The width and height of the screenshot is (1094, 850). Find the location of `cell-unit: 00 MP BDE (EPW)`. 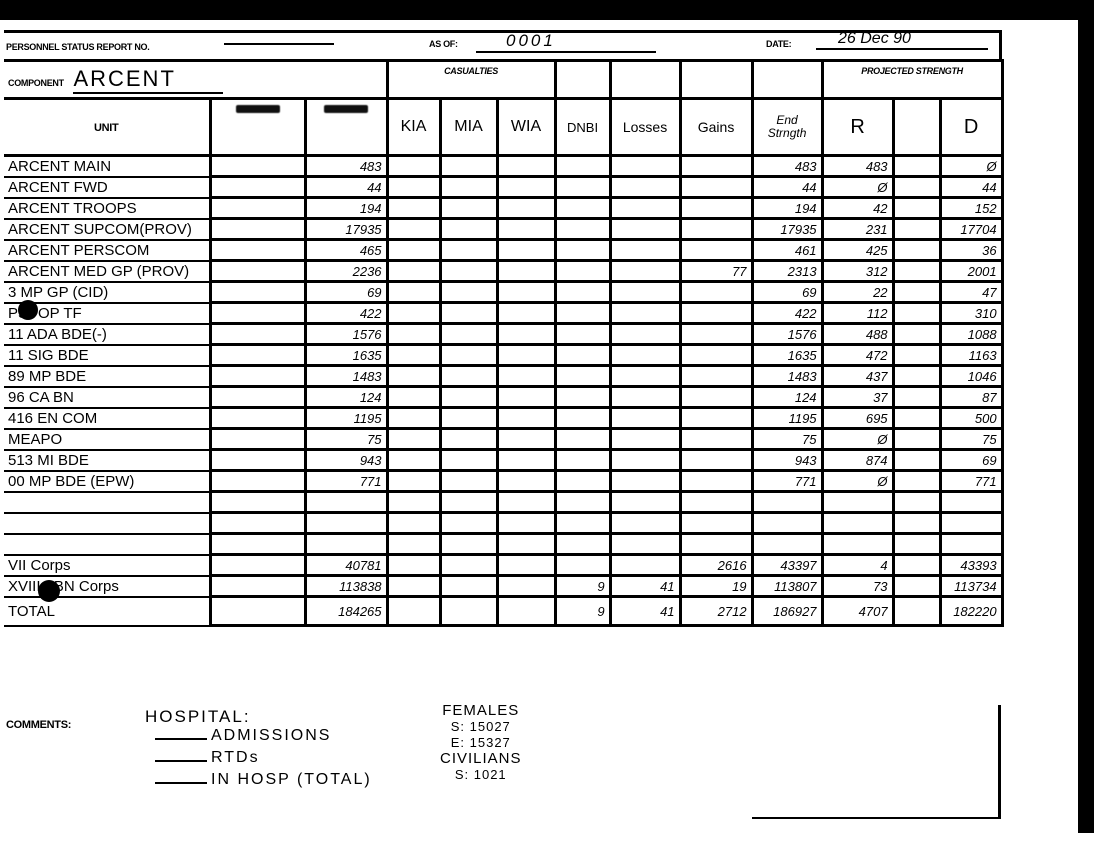

cell-unit: 00 MP BDE (EPW) is located at coordinates (108, 481).